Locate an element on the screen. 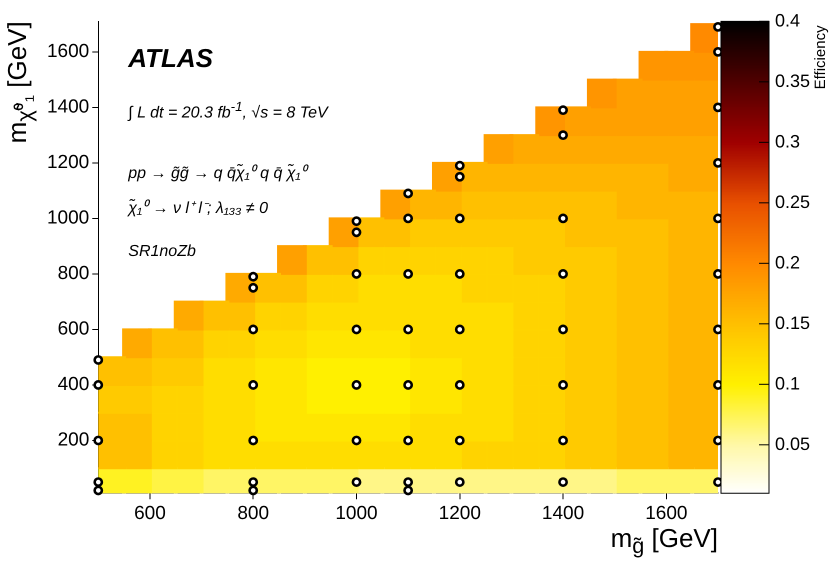 This screenshot has width=830, height=576. x-tick-label: 1400 is located at coordinates (563, 513).